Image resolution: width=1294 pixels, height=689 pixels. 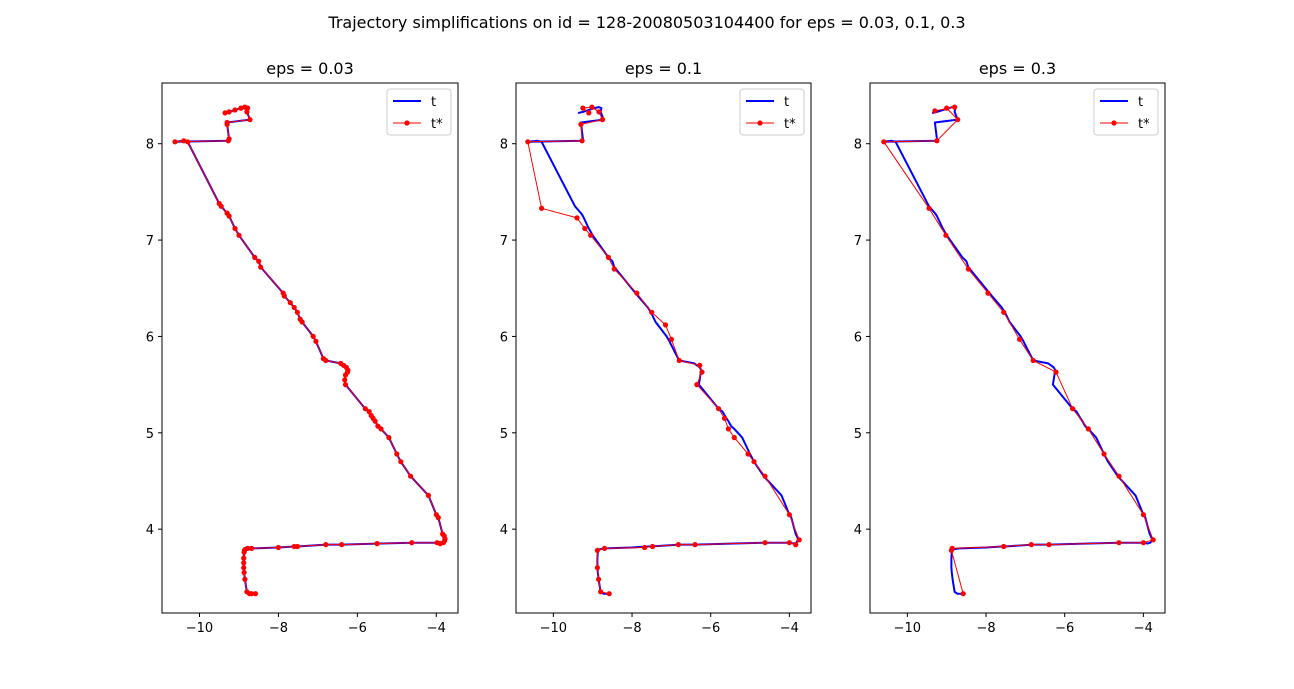 I want to click on subplot-title: eps = 0.1, so click(x=663, y=68).